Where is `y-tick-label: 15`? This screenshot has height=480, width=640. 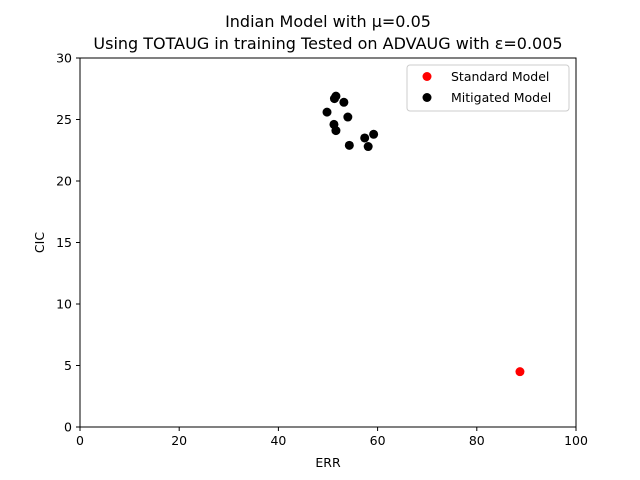
y-tick-label: 15 is located at coordinates (64, 242).